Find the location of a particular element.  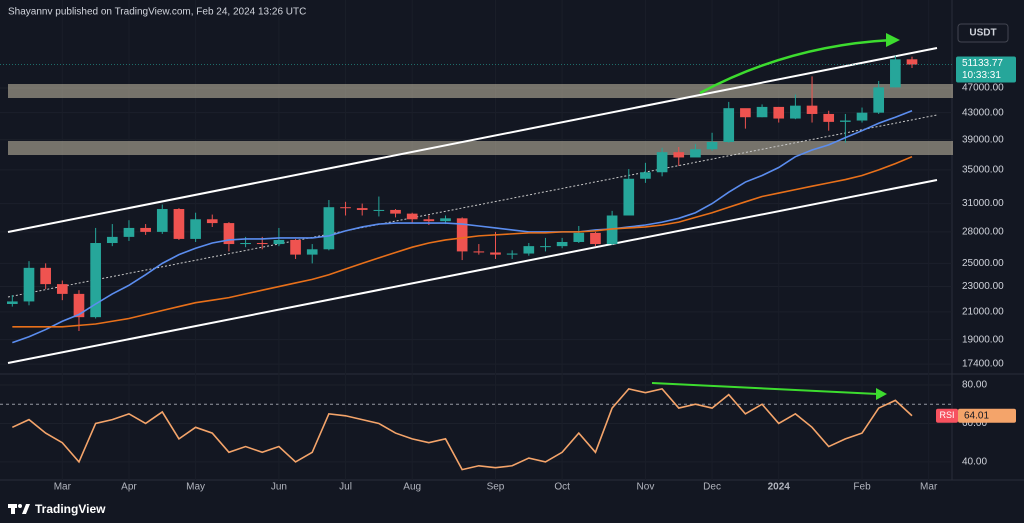

x-tick-label: Jul is located at coordinates (345, 487).